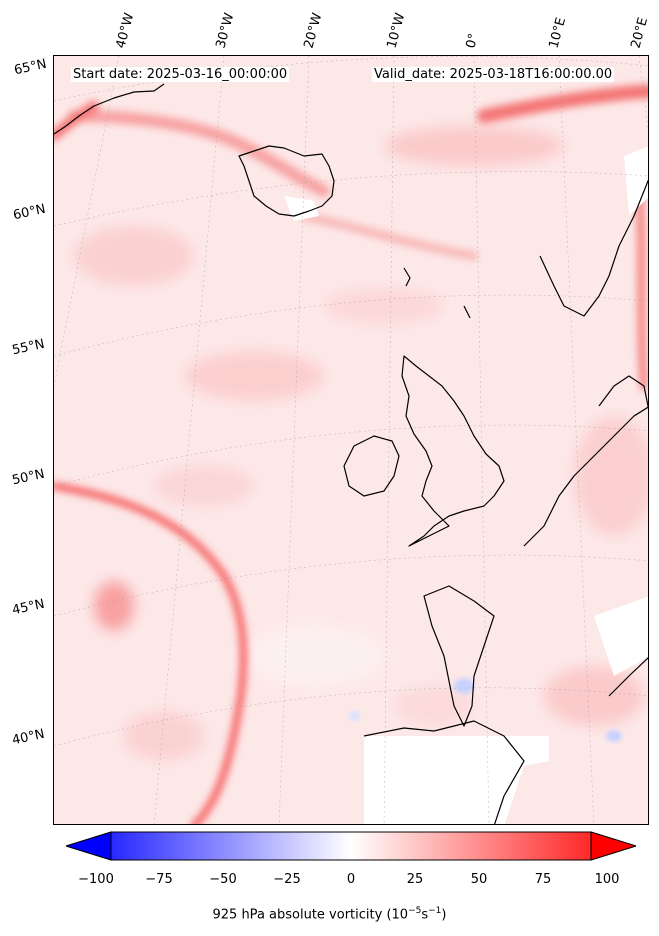 The width and height of the screenshot is (659, 936). What do you see at coordinates (28, 347) in the screenshot?
I see `lat-label-55n: 55°N` at bounding box center [28, 347].